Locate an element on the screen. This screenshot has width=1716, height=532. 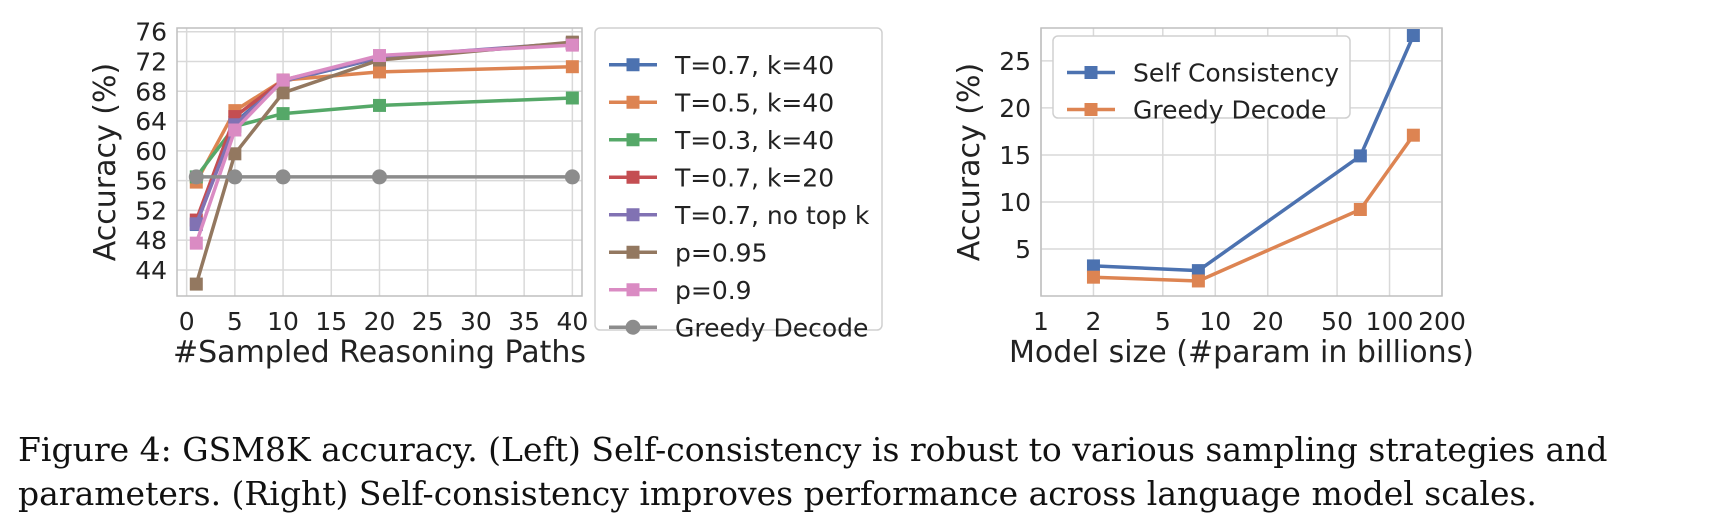
right-chart-legend: Self Consistency Greedy Decode is located at coordinates (1201, 80).